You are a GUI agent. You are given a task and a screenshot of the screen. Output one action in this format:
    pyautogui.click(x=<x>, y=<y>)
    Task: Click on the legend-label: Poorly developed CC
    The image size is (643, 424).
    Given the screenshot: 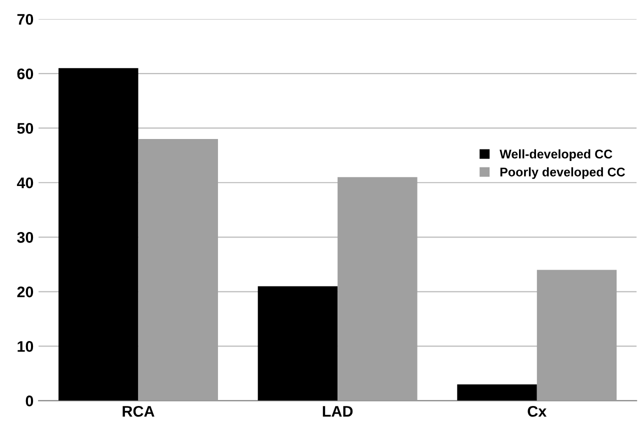 What is the action you would take?
    pyautogui.click(x=562, y=173)
    